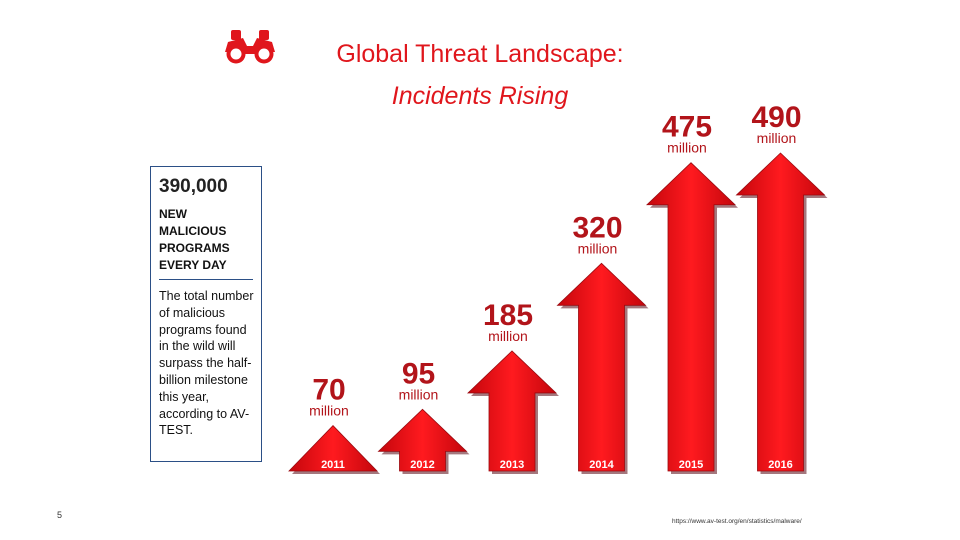  I want to click on stat-number: 390,000, so click(193, 186).